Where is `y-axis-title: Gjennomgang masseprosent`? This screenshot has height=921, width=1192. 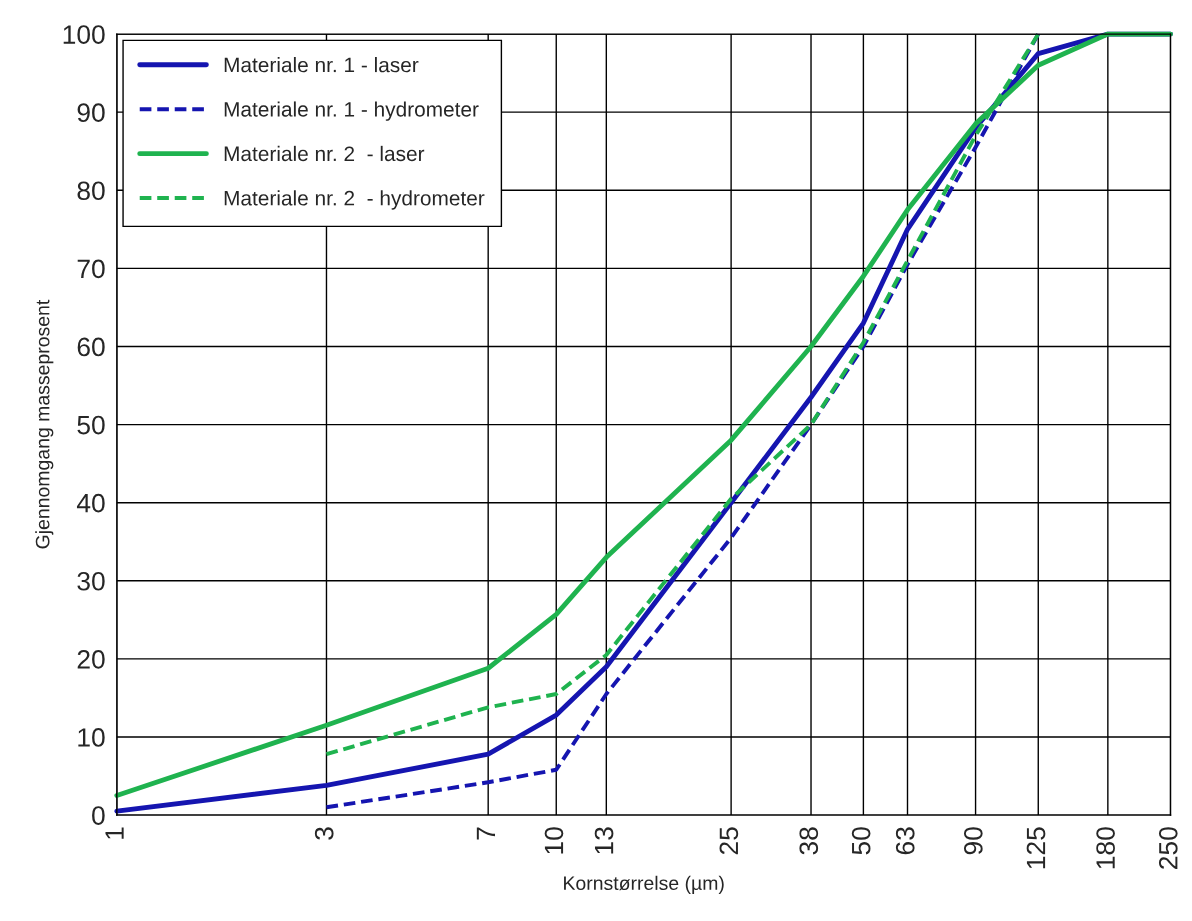
y-axis-title: Gjennomgang masseprosent is located at coordinates (44, 424).